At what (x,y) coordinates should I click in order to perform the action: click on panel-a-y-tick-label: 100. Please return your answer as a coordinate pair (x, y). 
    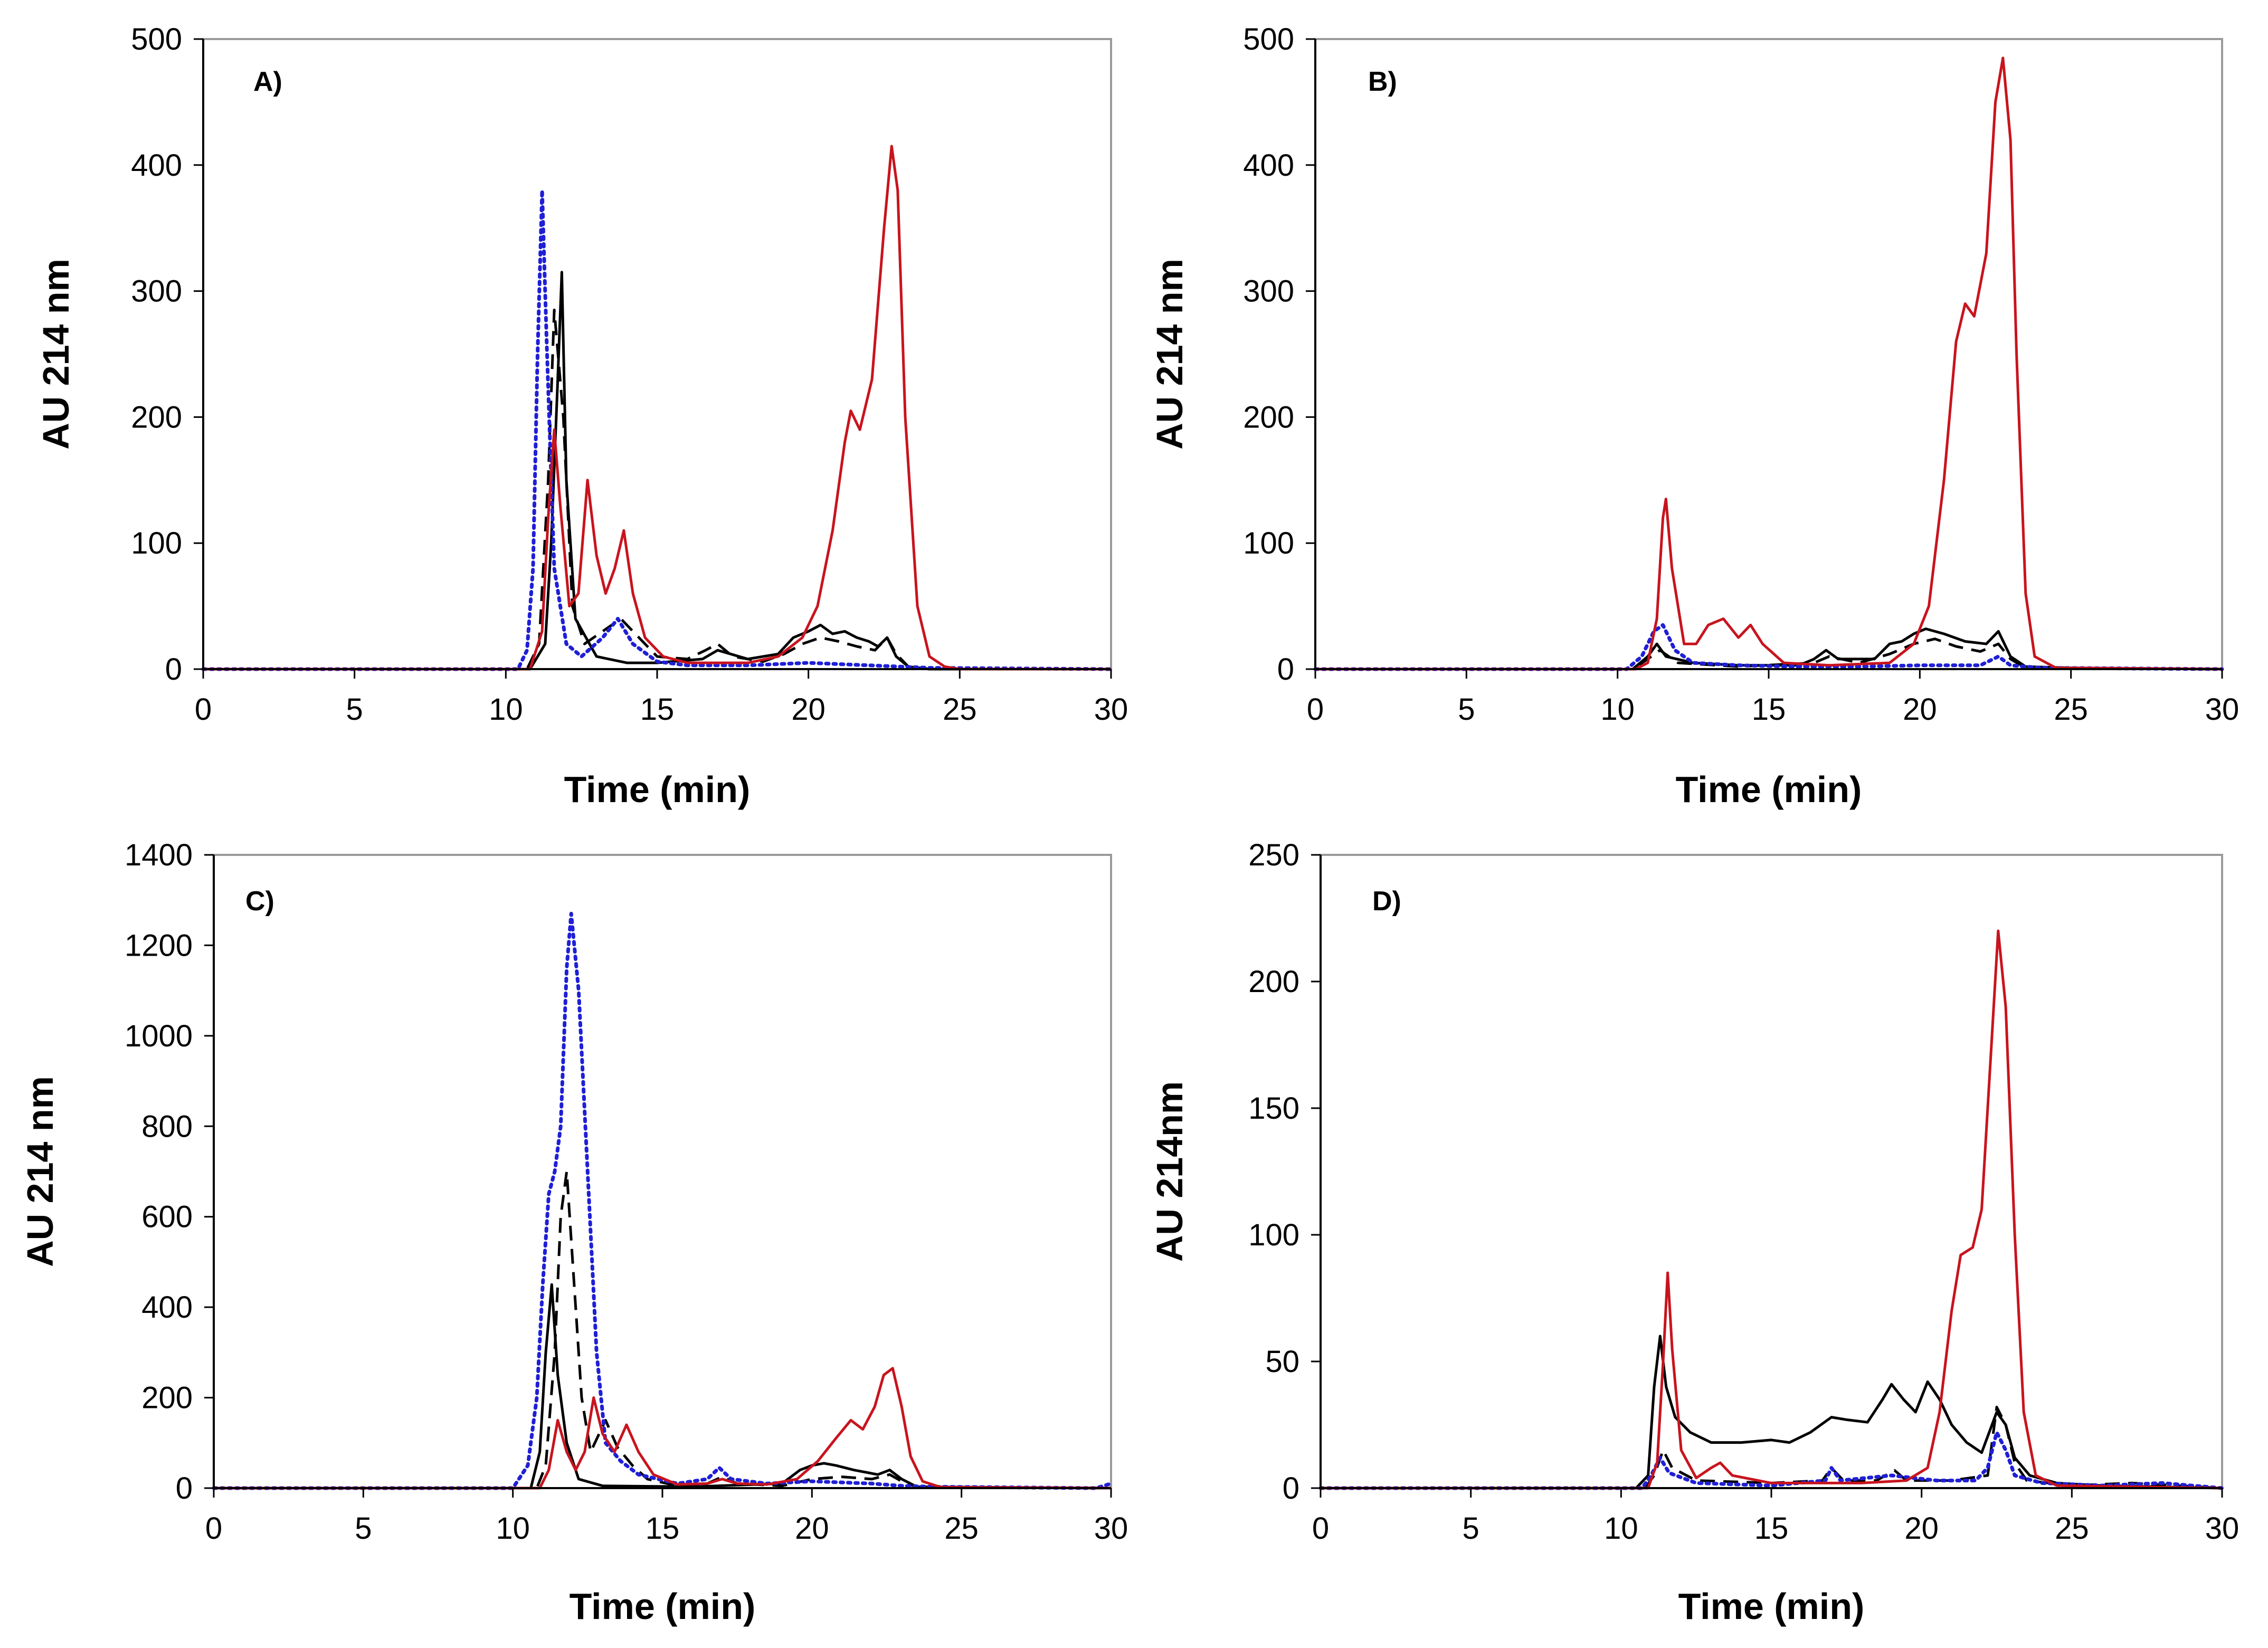
    Looking at the image, I should click on (156, 543).